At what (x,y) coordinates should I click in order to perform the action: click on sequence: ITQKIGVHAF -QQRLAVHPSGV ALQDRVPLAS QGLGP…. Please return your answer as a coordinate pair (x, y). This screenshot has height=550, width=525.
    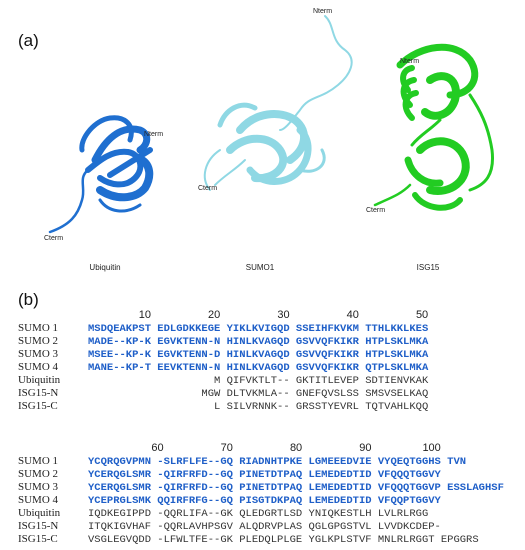
    Looking at the image, I should click on (264, 527).